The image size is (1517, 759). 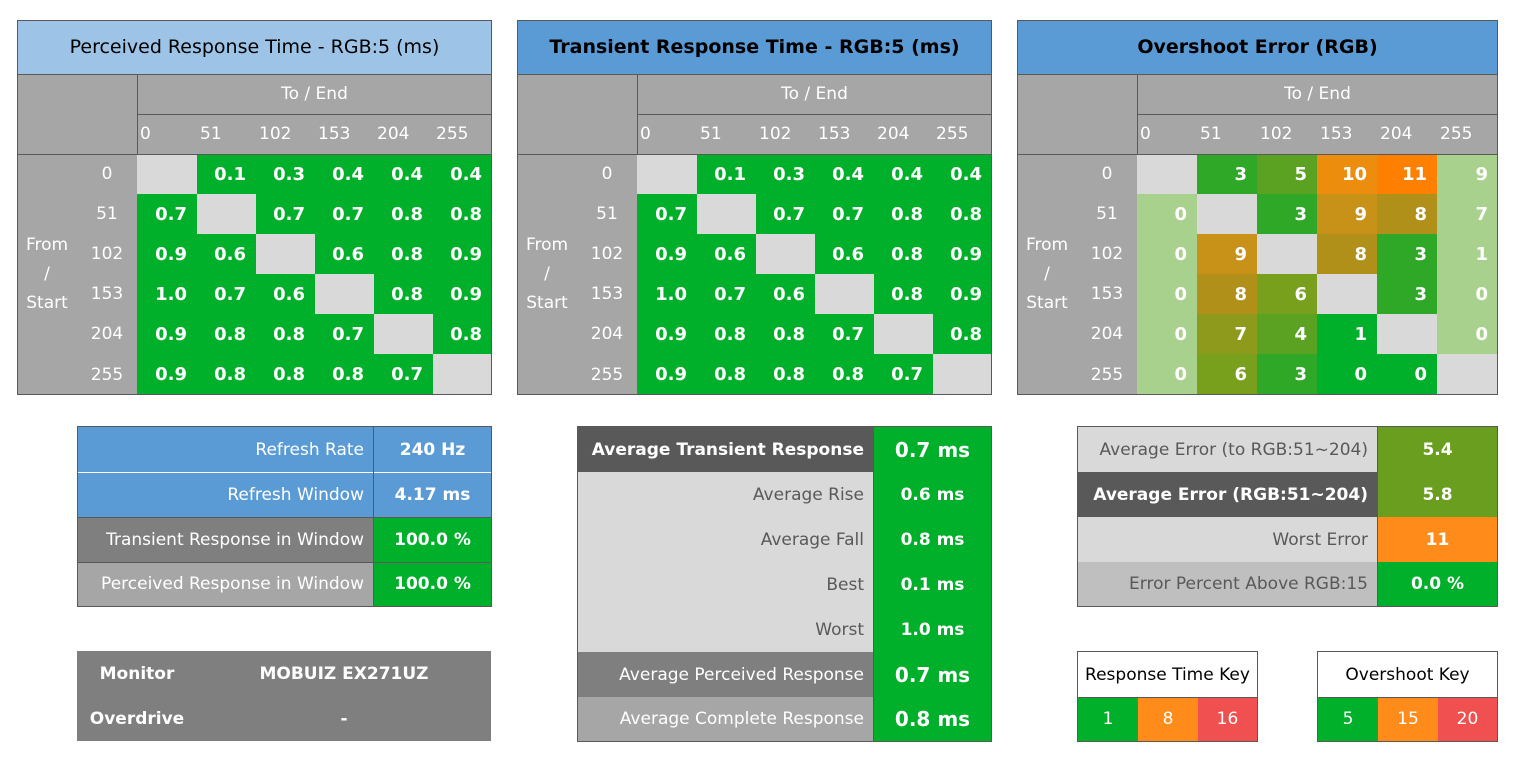 I want to click on perceived-in-window-value: 100.0 %, so click(x=432, y=584).